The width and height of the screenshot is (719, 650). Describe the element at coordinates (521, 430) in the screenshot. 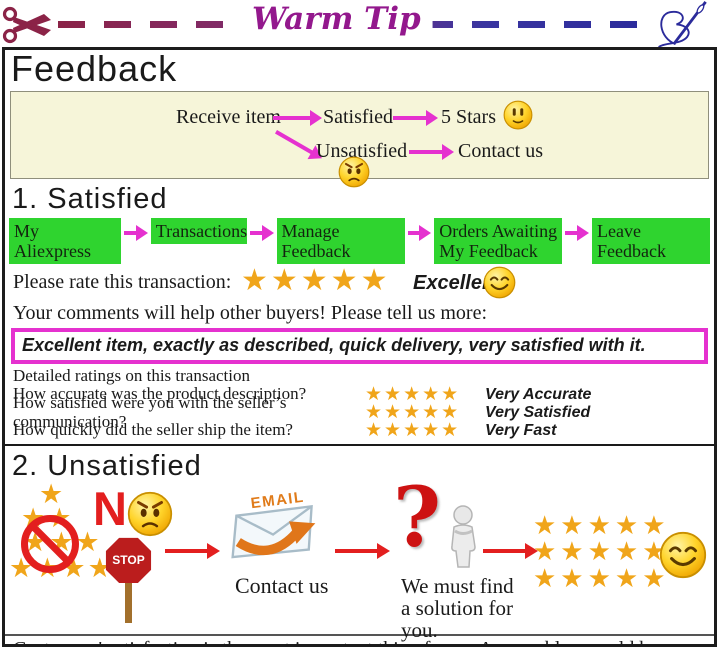

I see `rating-value: Very Fast` at that location.